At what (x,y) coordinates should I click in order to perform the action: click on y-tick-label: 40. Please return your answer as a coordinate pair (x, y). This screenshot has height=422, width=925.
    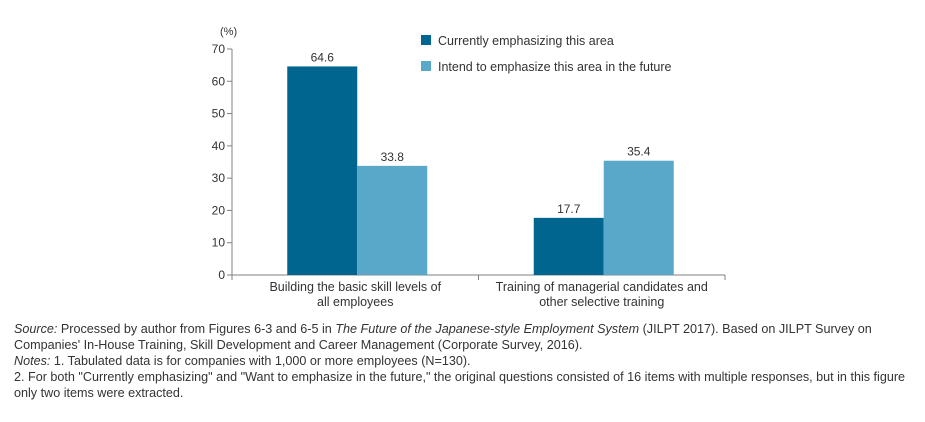
    Looking at the image, I should click on (219, 146).